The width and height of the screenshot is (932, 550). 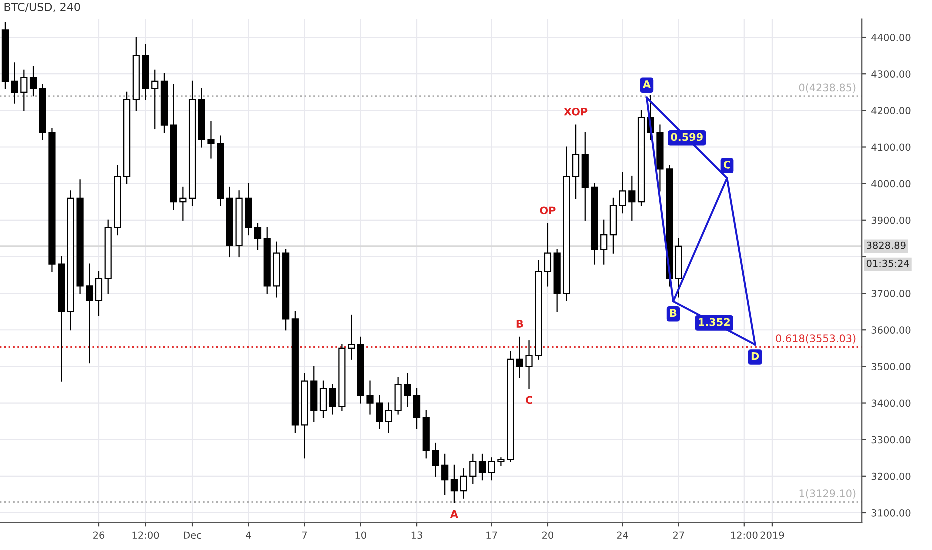 I want to click on x-tick-label: 13, so click(x=417, y=536).